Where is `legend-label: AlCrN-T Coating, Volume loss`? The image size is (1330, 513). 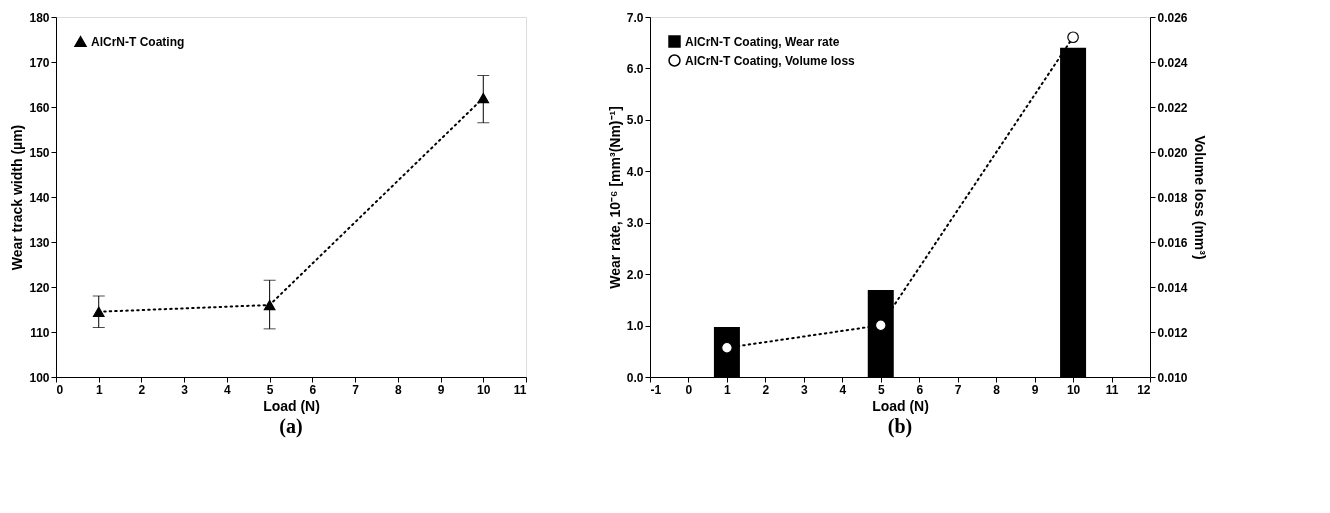 legend-label: AlCrN-T Coating, Volume loss is located at coordinates (770, 60).